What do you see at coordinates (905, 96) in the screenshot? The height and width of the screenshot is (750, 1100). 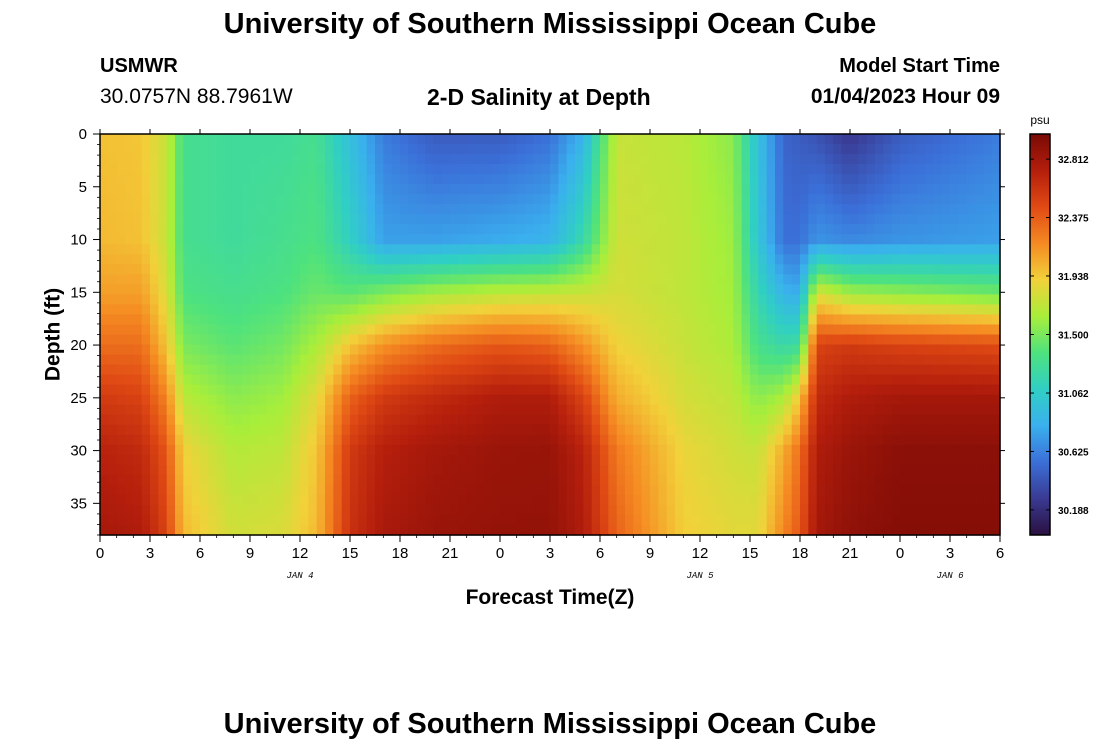 I see `model-start-value: 01/04/2023 Hour 09` at bounding box center [905, 96].